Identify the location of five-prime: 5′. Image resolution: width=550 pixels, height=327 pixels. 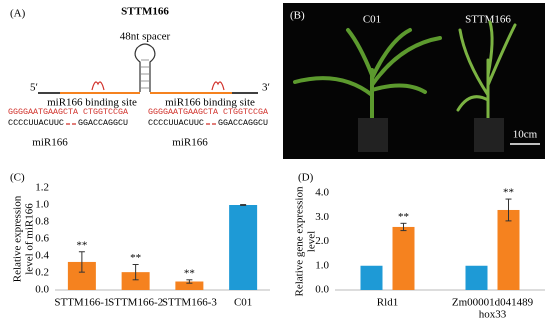
(34, 88).